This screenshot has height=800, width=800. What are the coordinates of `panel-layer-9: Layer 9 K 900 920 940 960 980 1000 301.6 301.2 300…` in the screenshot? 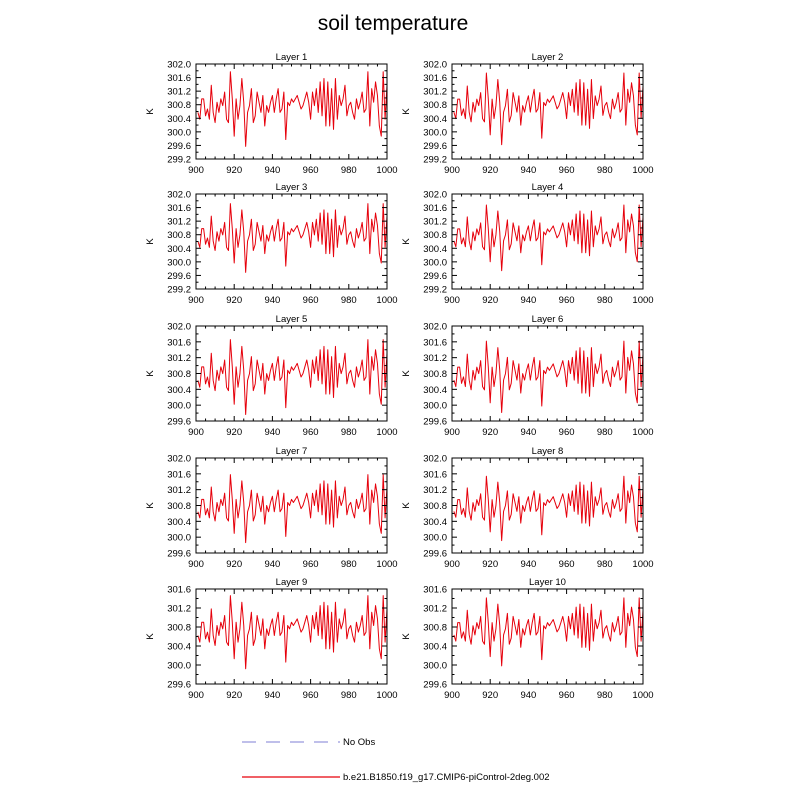 It's located at (271, 639).